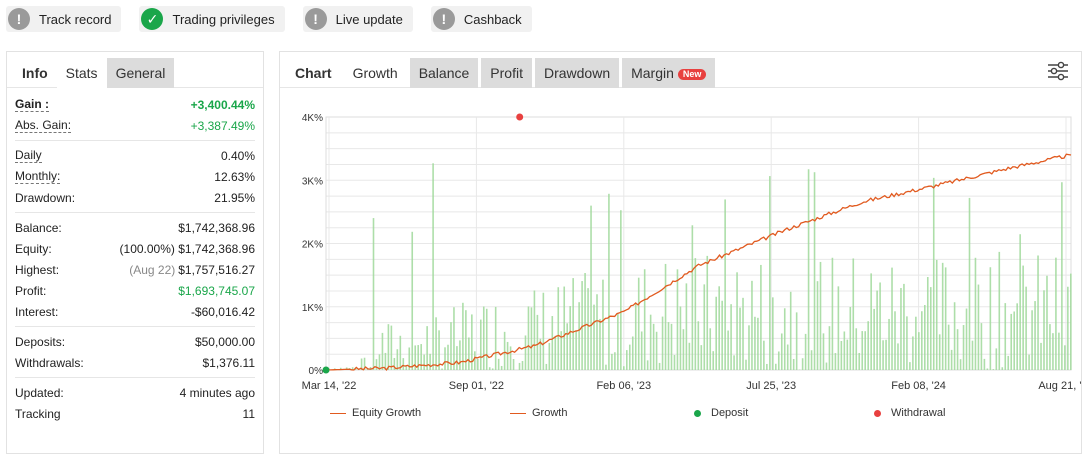  Describe the element at coordinates (81, 73) in the screenshot. I see `tab-stats: Stats` at that location.